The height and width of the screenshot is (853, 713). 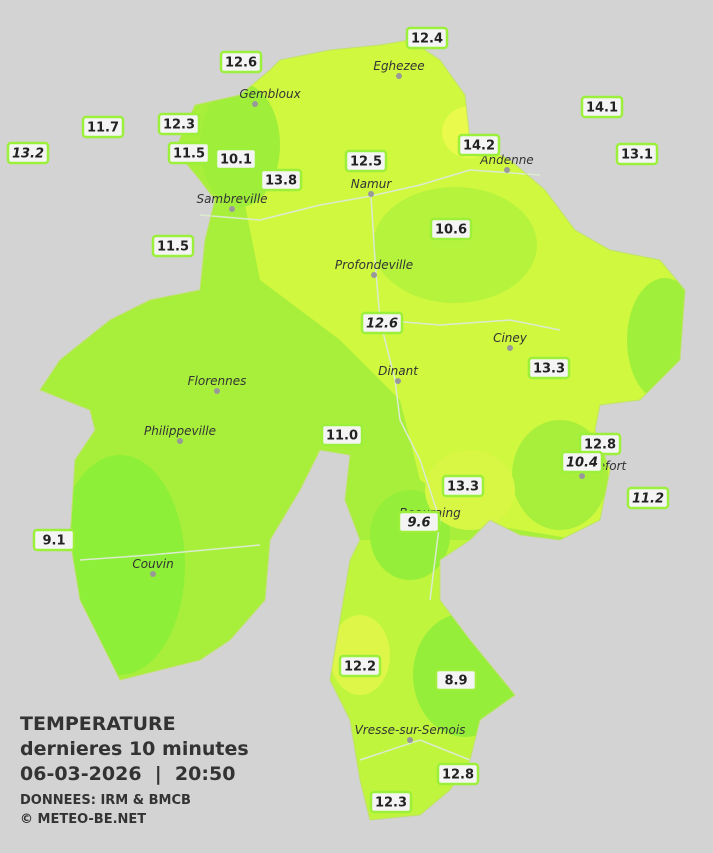 I want to click on city-label: Eghezee, so click(x=398, y=66).